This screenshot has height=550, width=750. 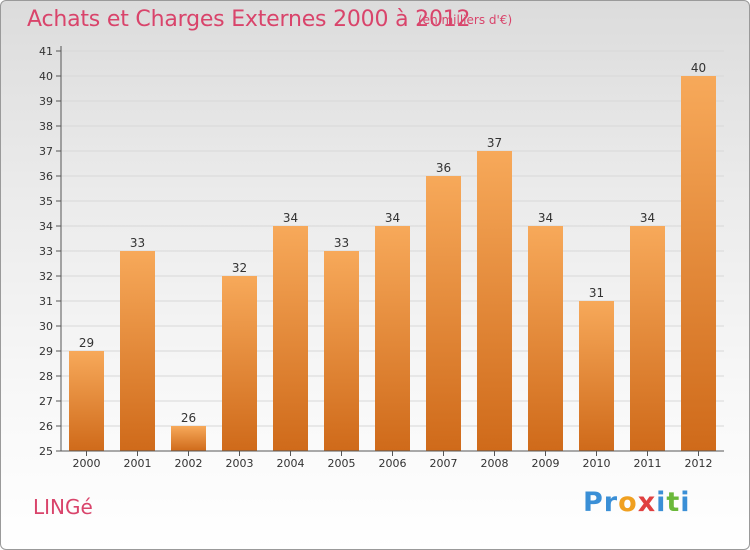 I want to click on x-tick-label: 2001, so click(x=138, y=463).